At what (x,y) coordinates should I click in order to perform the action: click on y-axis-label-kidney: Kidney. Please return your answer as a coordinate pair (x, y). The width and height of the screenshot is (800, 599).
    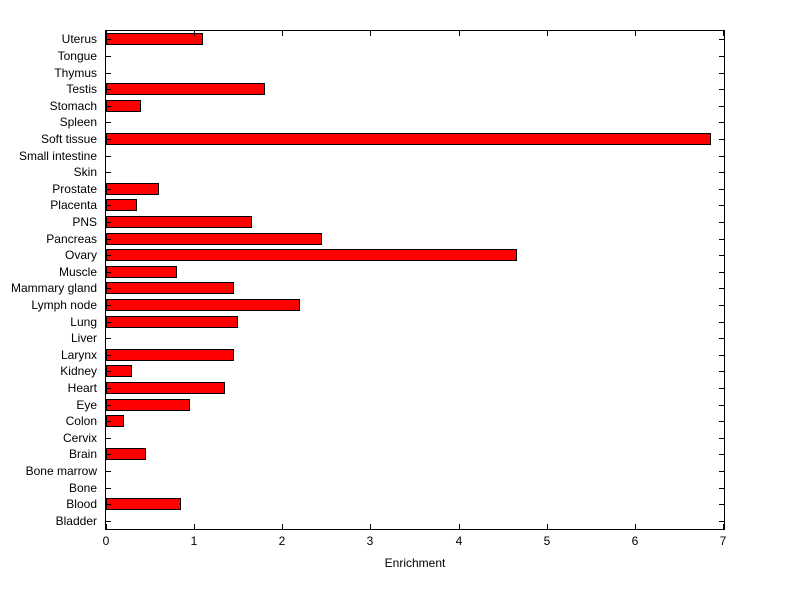
    Looking at the image, I should click on (78, 371).